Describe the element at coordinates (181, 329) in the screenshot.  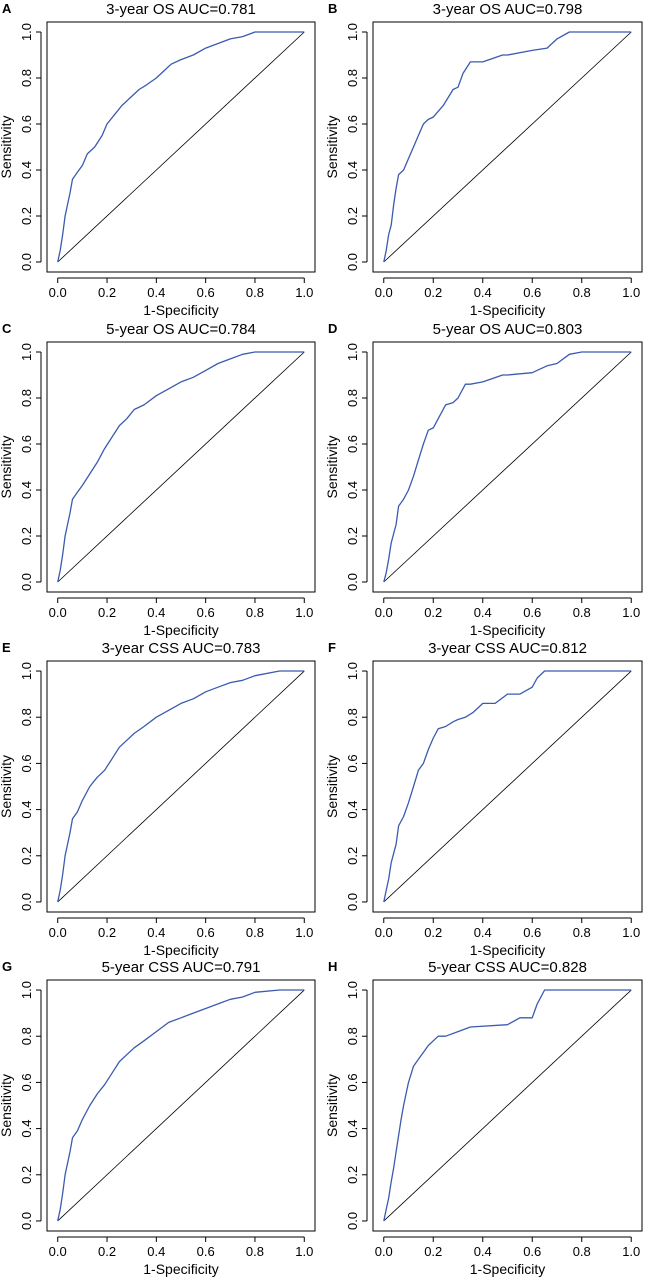
I see `chart-title: 5-year OS AUC=0.784` at that location.